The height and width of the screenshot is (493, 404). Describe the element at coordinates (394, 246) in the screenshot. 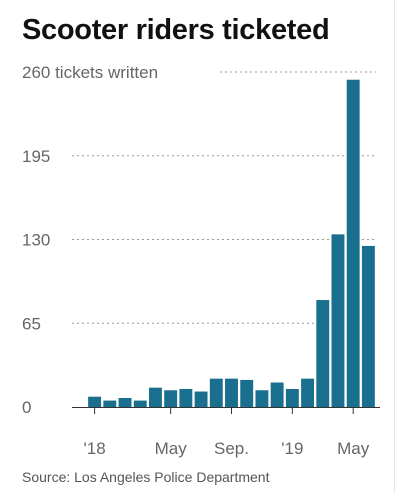

I see `divider-line` at that location.